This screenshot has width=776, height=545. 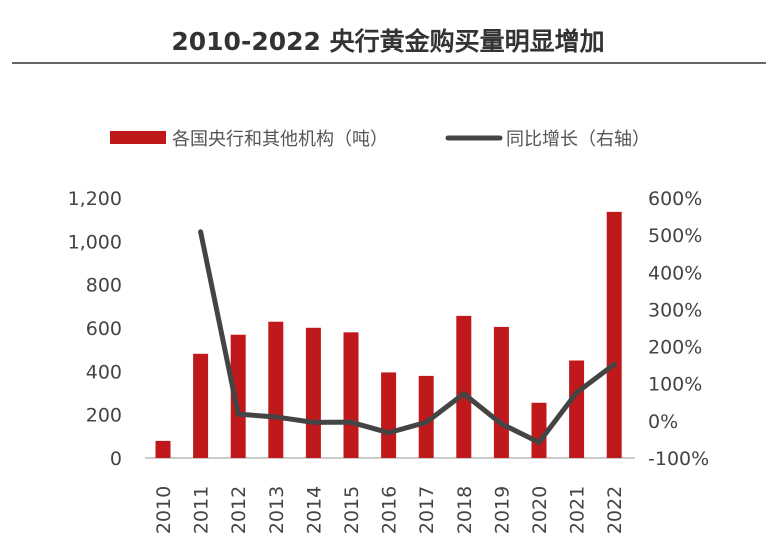 What do you see at coordinates (464, 386) in the screenshot?
I see `bar-2018` at bounding box center [464, 386].